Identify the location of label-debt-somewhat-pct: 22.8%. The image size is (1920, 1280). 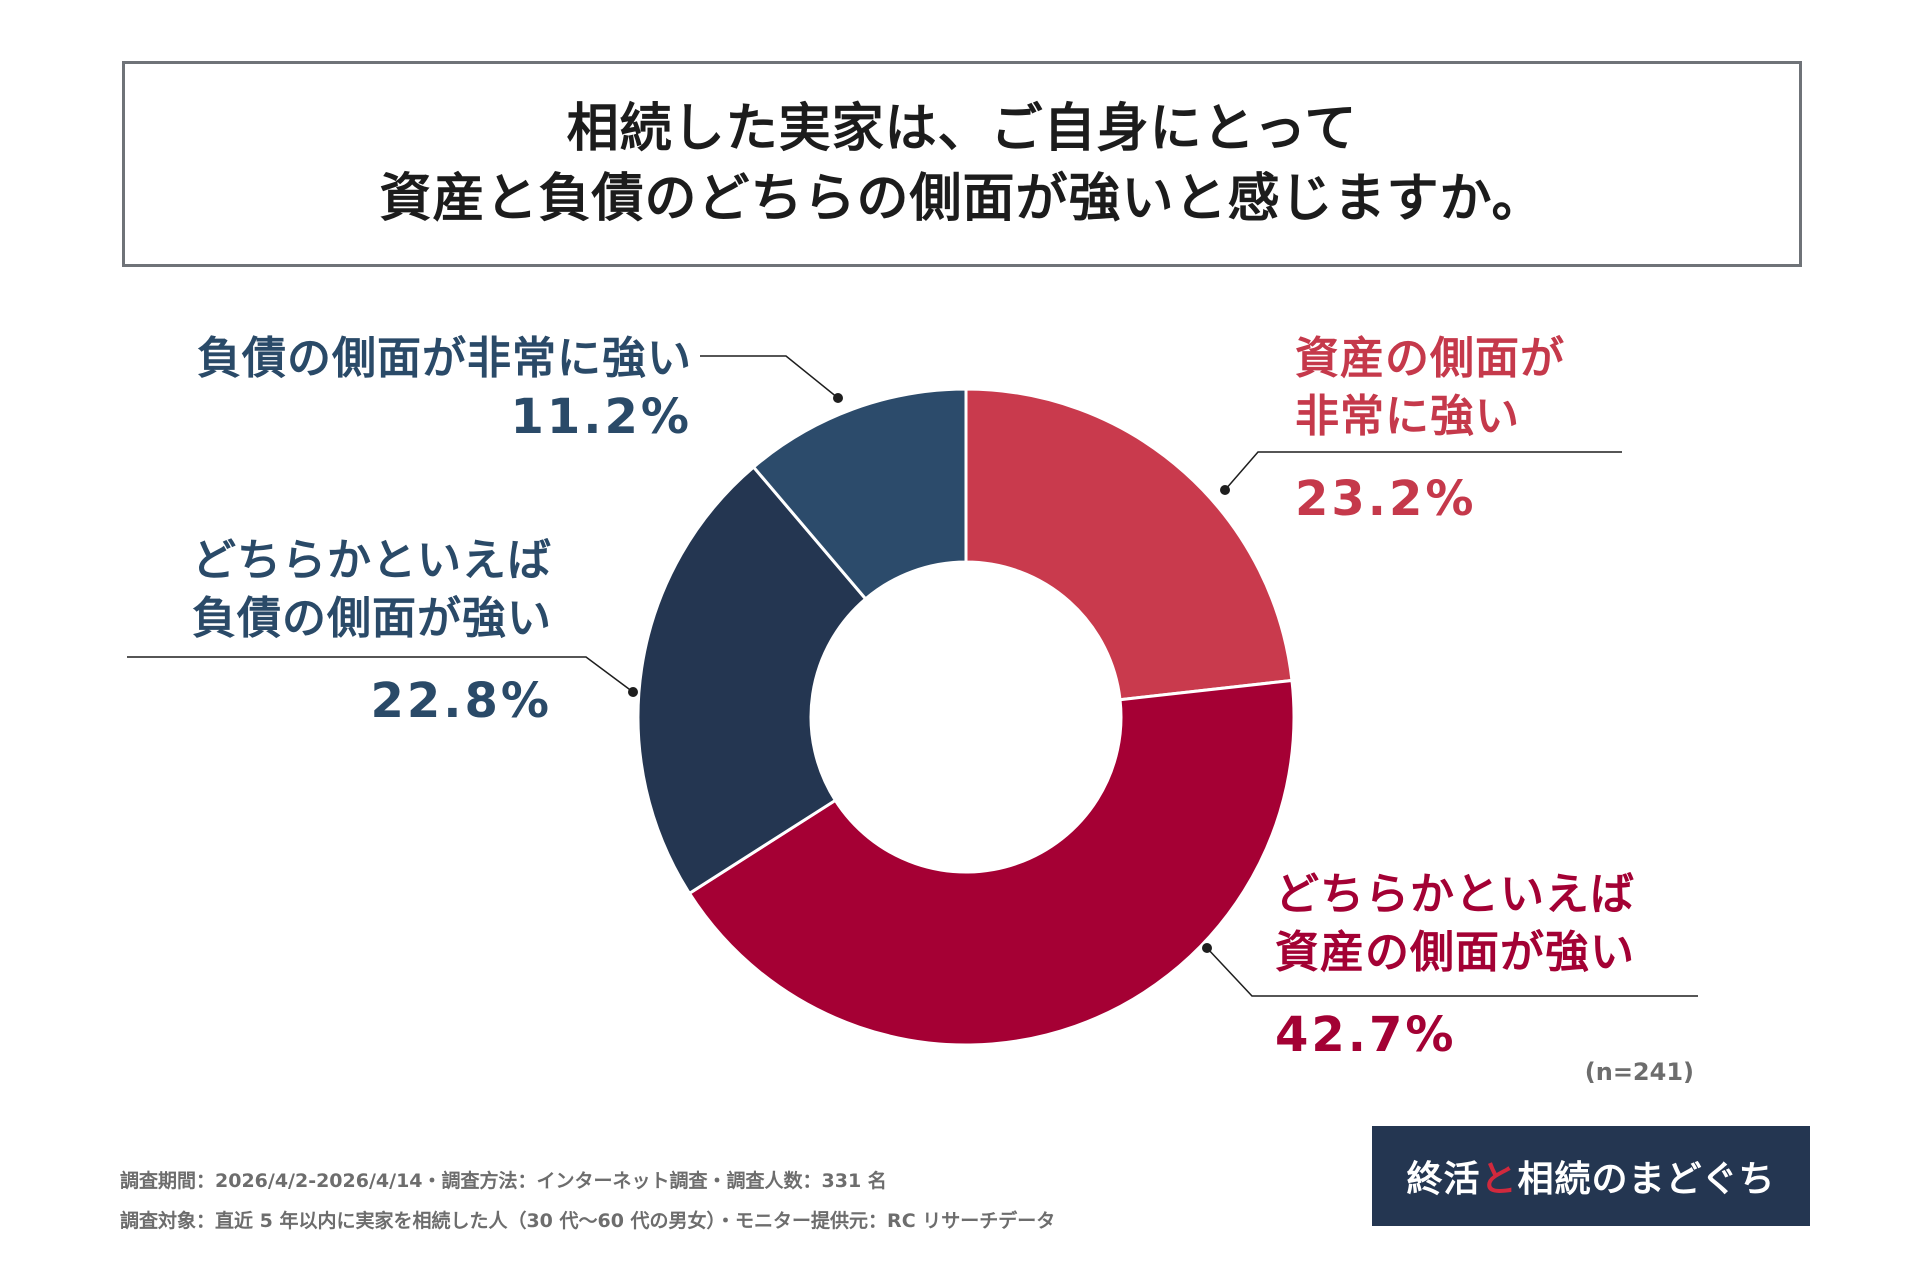
(461, 701).